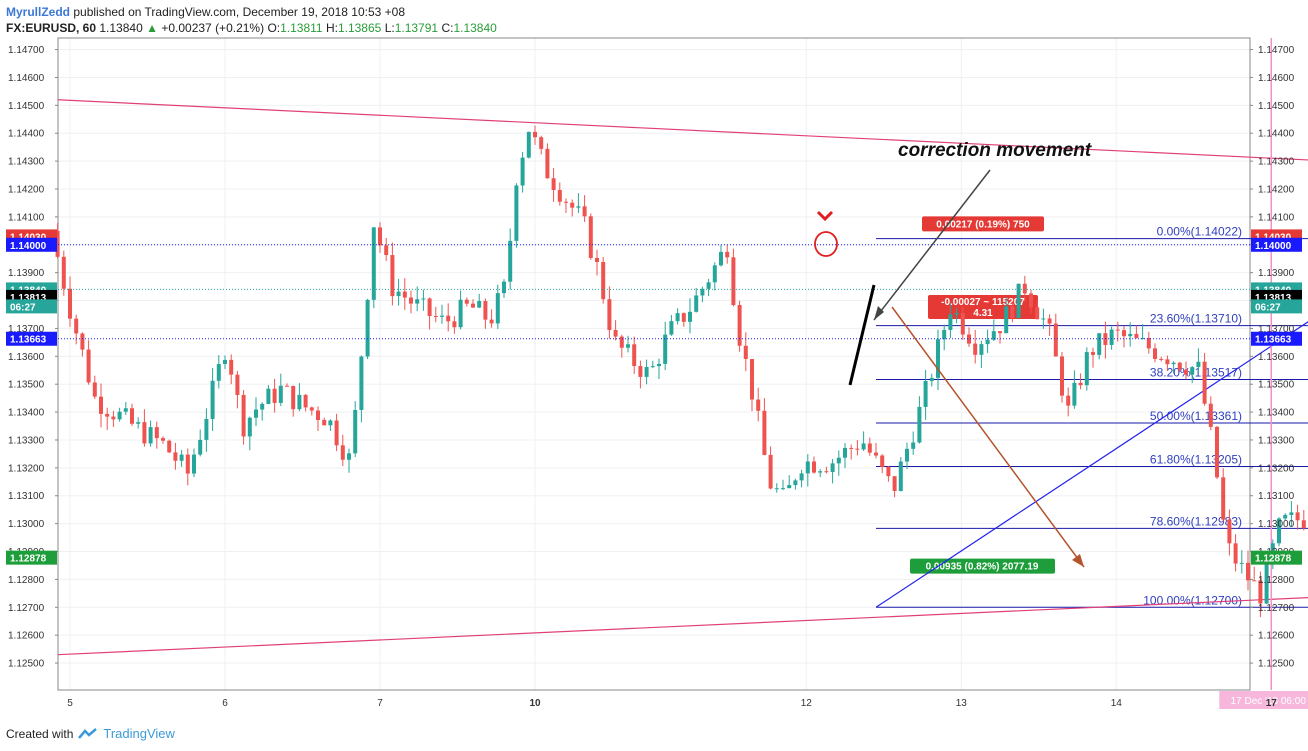 This screenshot has width=1308, height=751. Describe the element at coordinates (475, 28) in the screenshot. I see `close-value: 1.13840` at that location.